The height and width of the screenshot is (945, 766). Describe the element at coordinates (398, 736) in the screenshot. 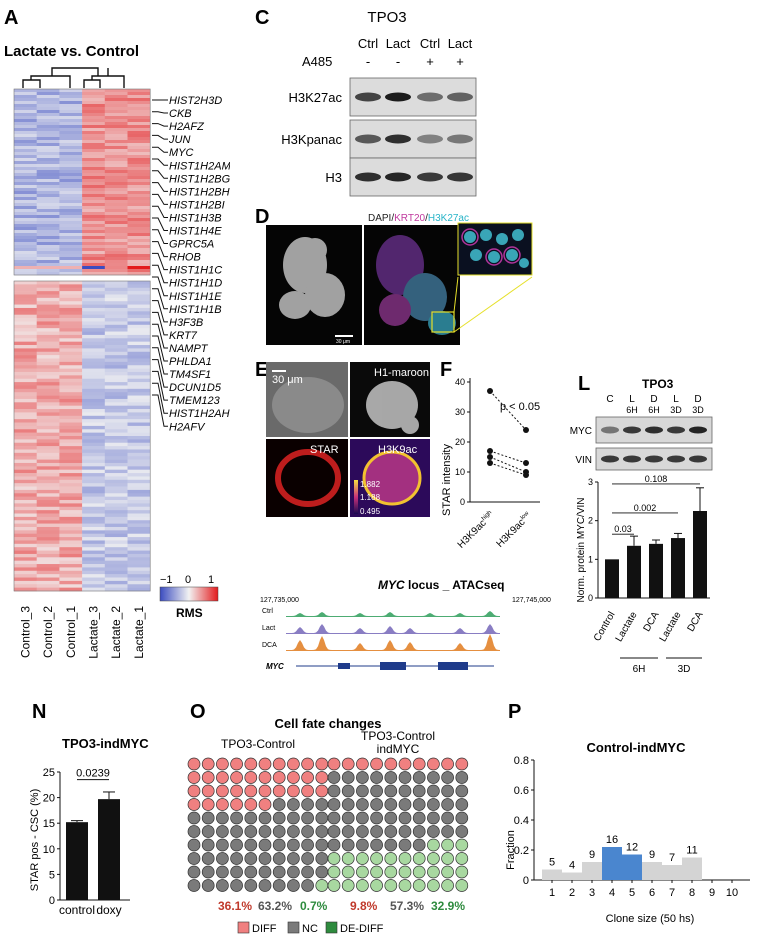

I see `o-group2-title-1: TPO3-Control` at that location.